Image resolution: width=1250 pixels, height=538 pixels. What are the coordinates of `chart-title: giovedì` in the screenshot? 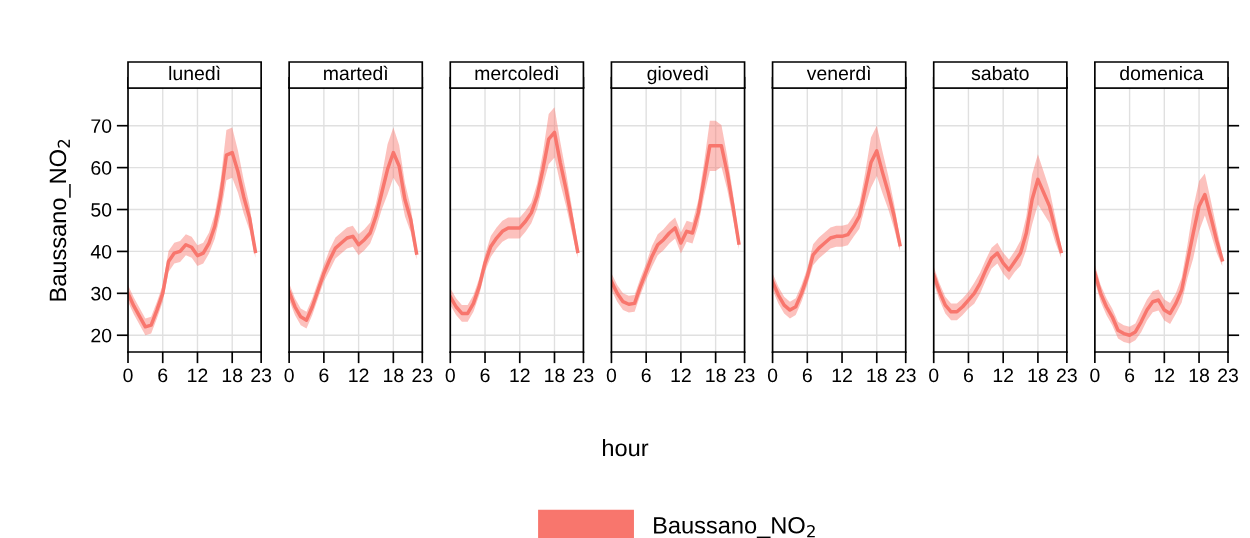 It's located at (678, 75).